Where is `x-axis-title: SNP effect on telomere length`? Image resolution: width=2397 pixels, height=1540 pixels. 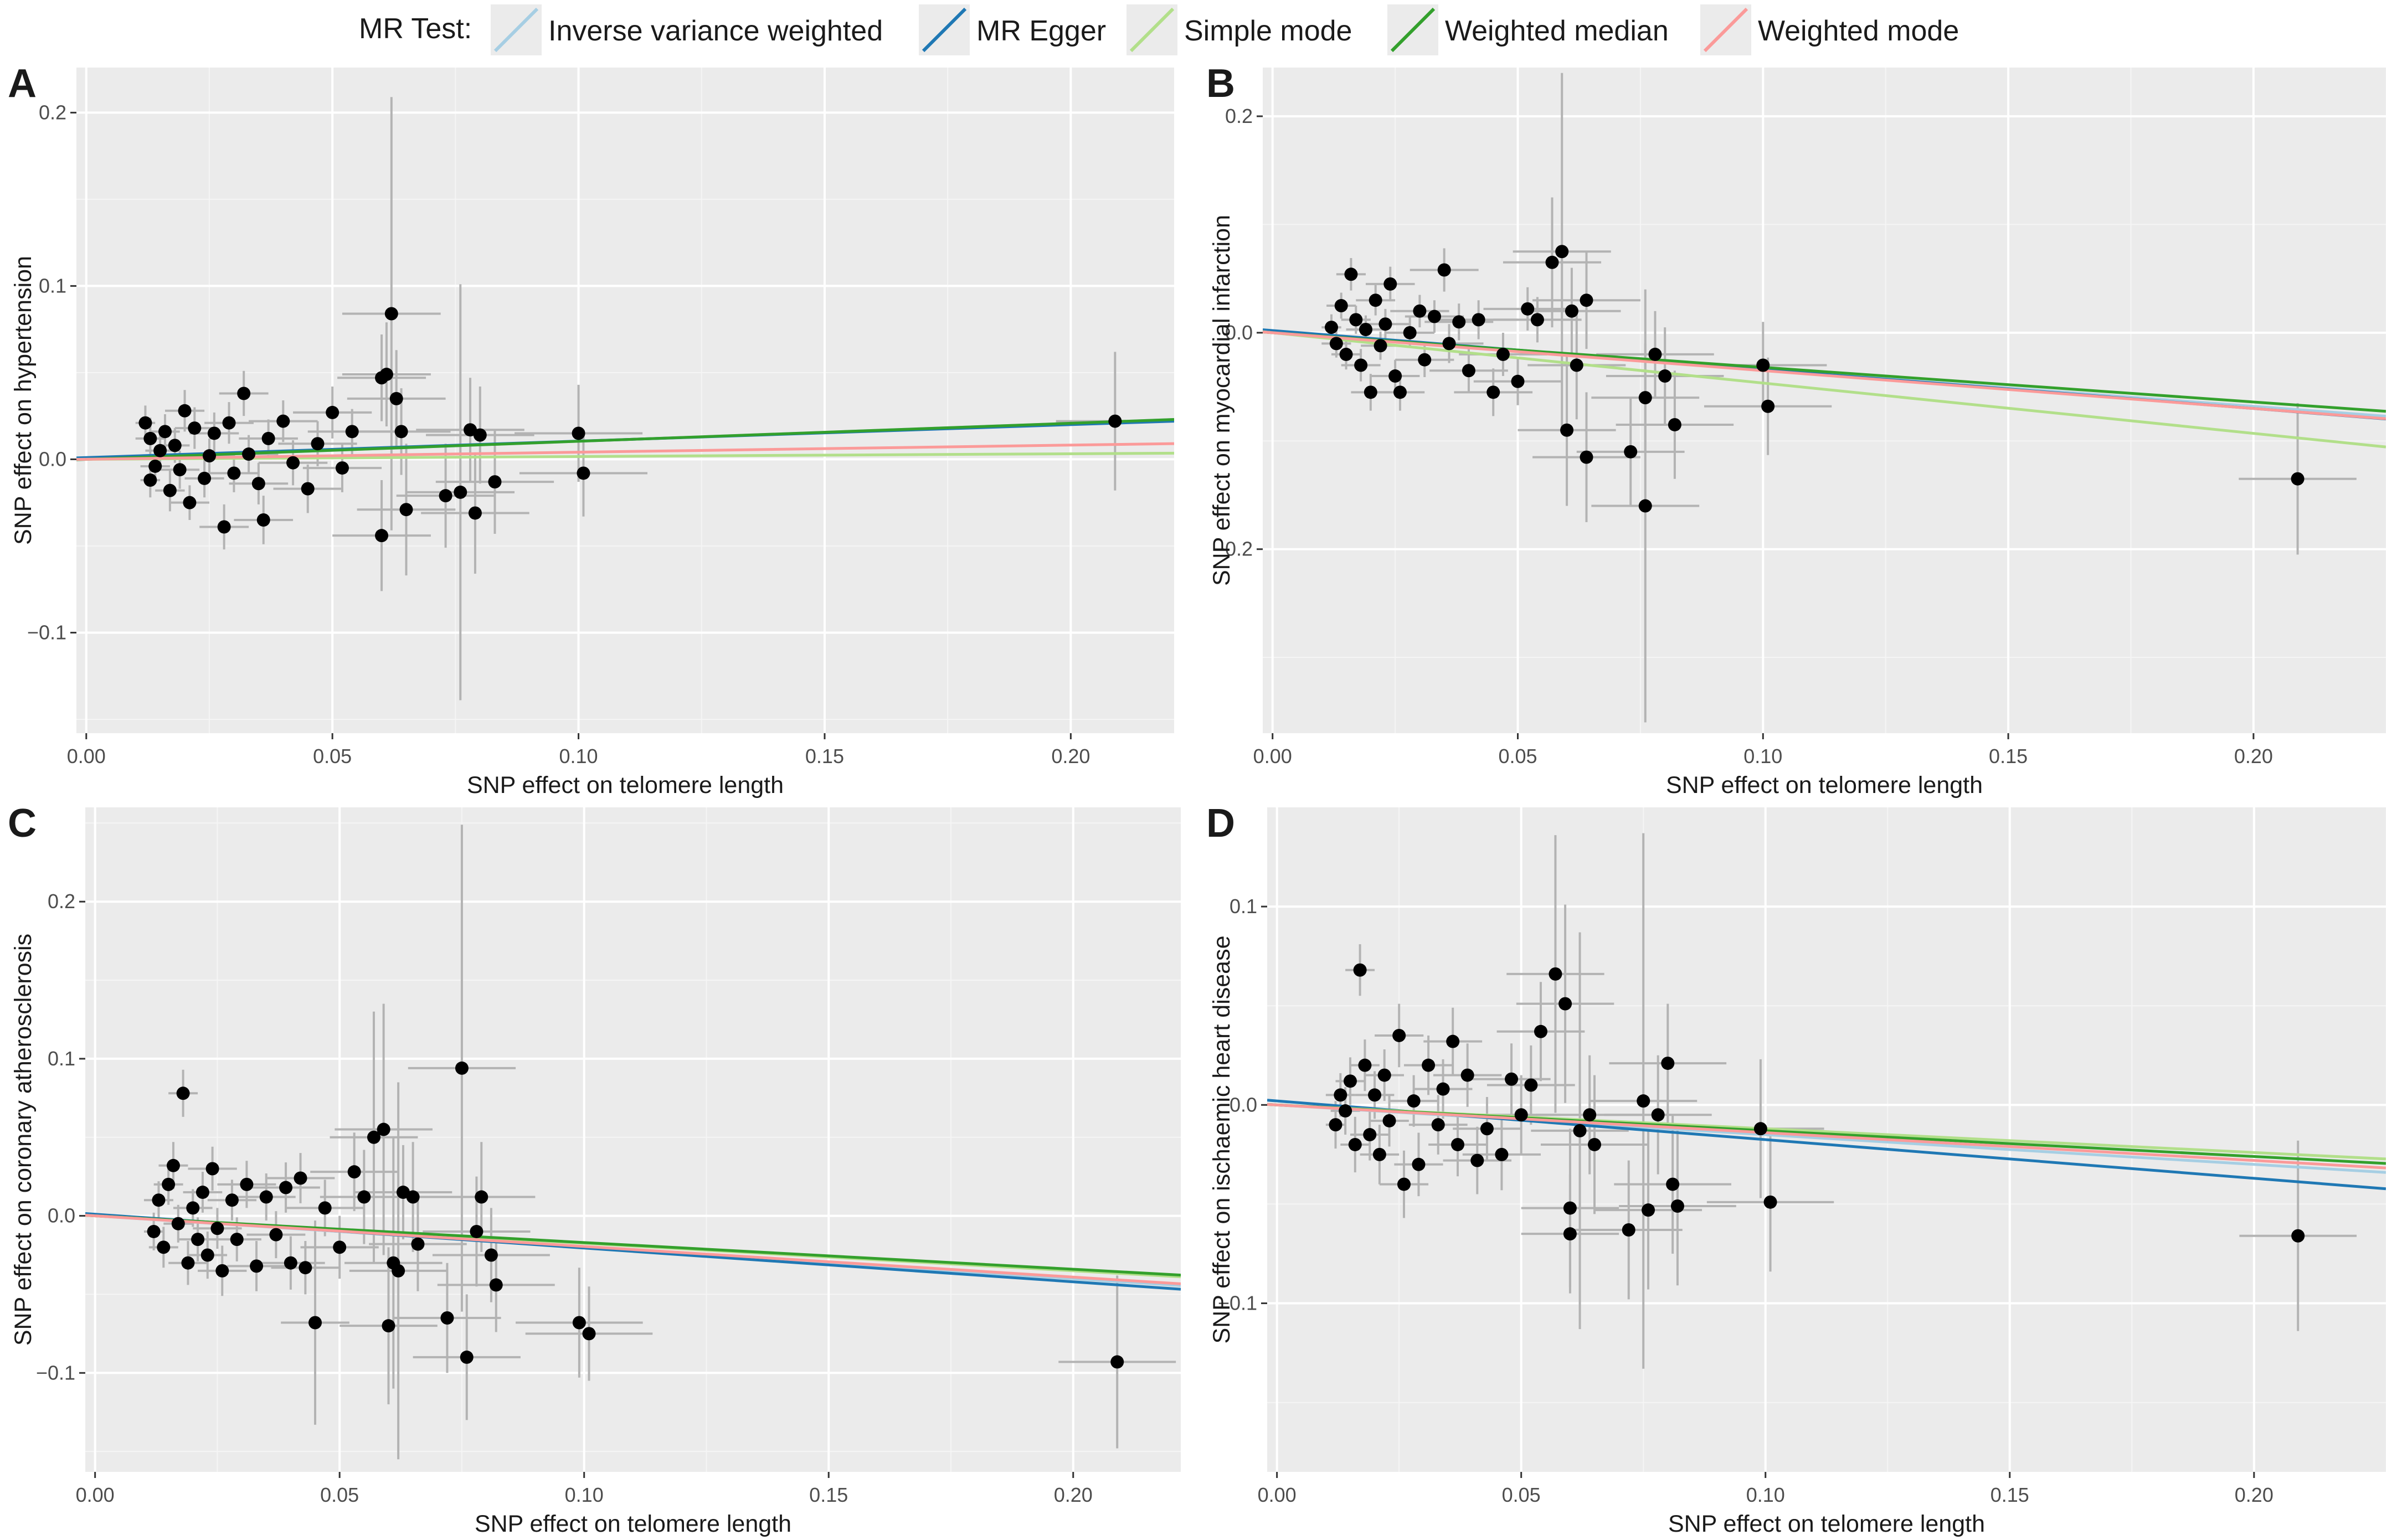
x-axis-title: SNP effect on telomere length is located at coordinates (633, 1524).